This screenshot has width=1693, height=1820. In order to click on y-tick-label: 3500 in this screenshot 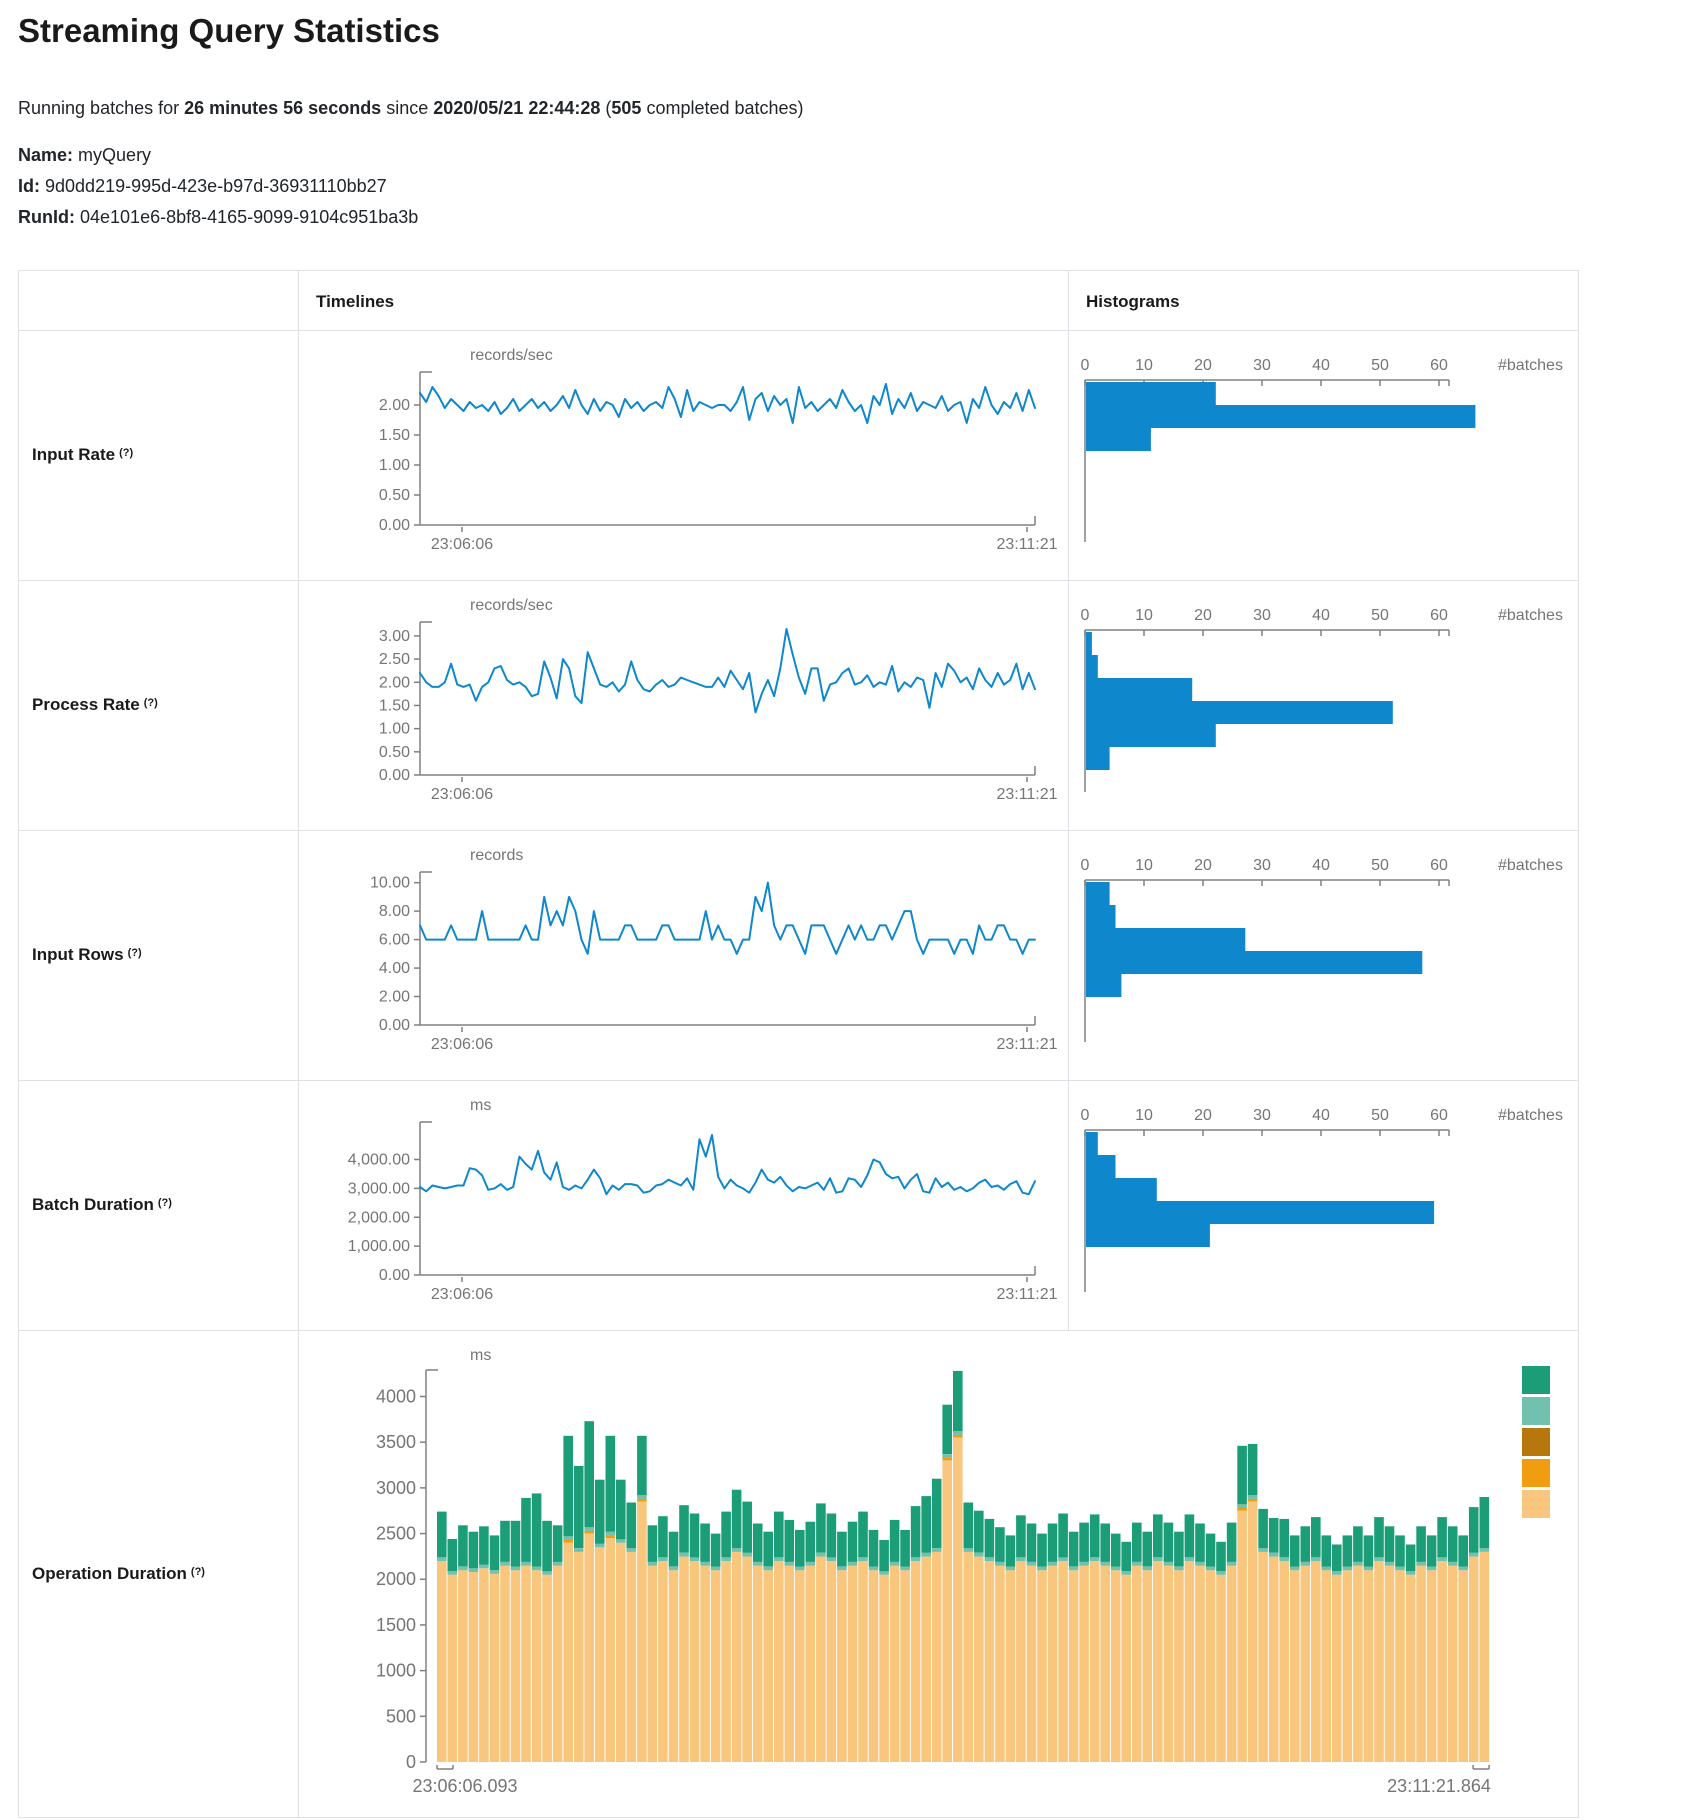, I will do `click(396, 1442)`.